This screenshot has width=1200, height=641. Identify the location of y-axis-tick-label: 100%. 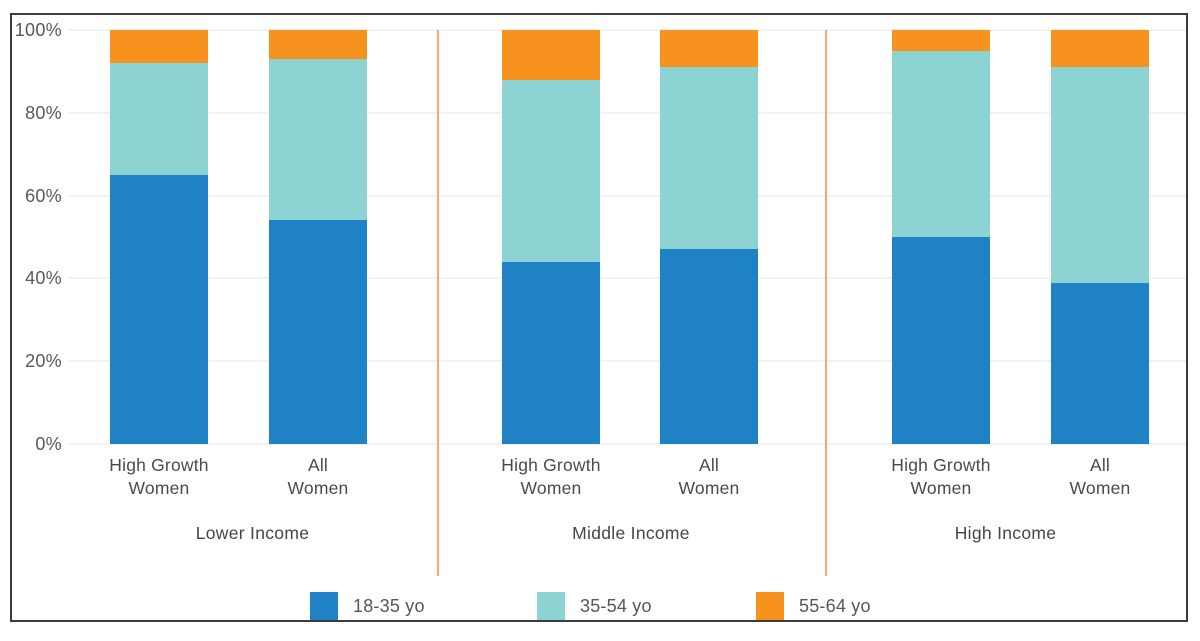
(38, 30).